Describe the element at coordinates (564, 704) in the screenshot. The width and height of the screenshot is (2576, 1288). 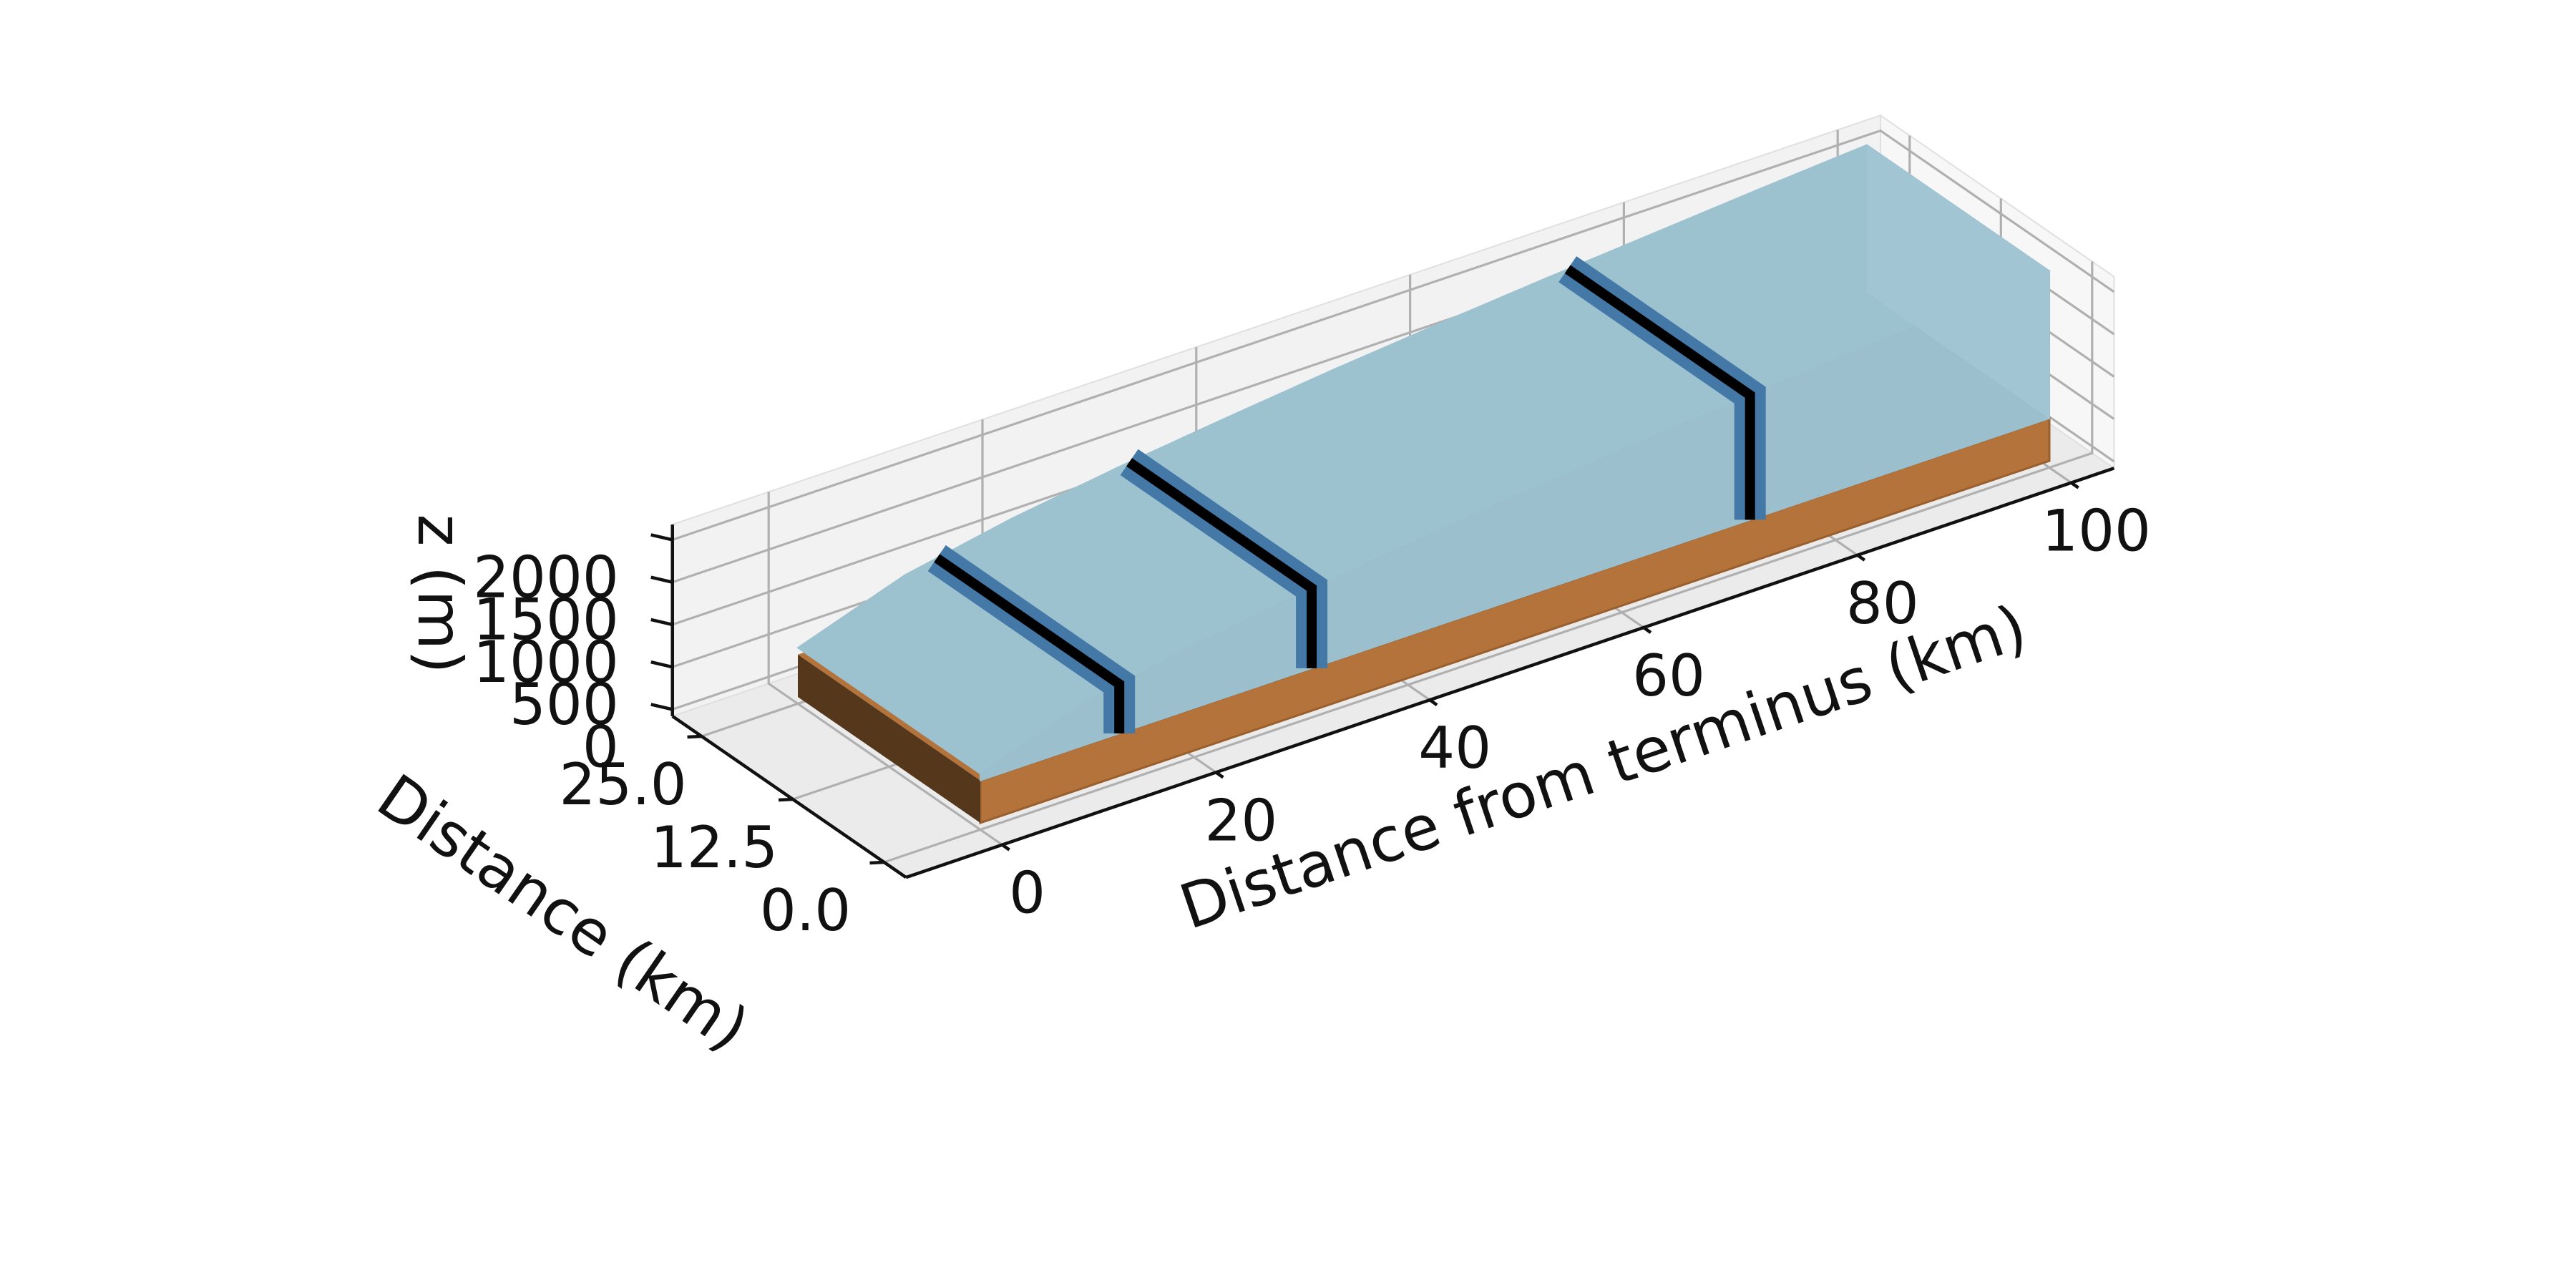
I see `z-tick-label: 500` at that location.